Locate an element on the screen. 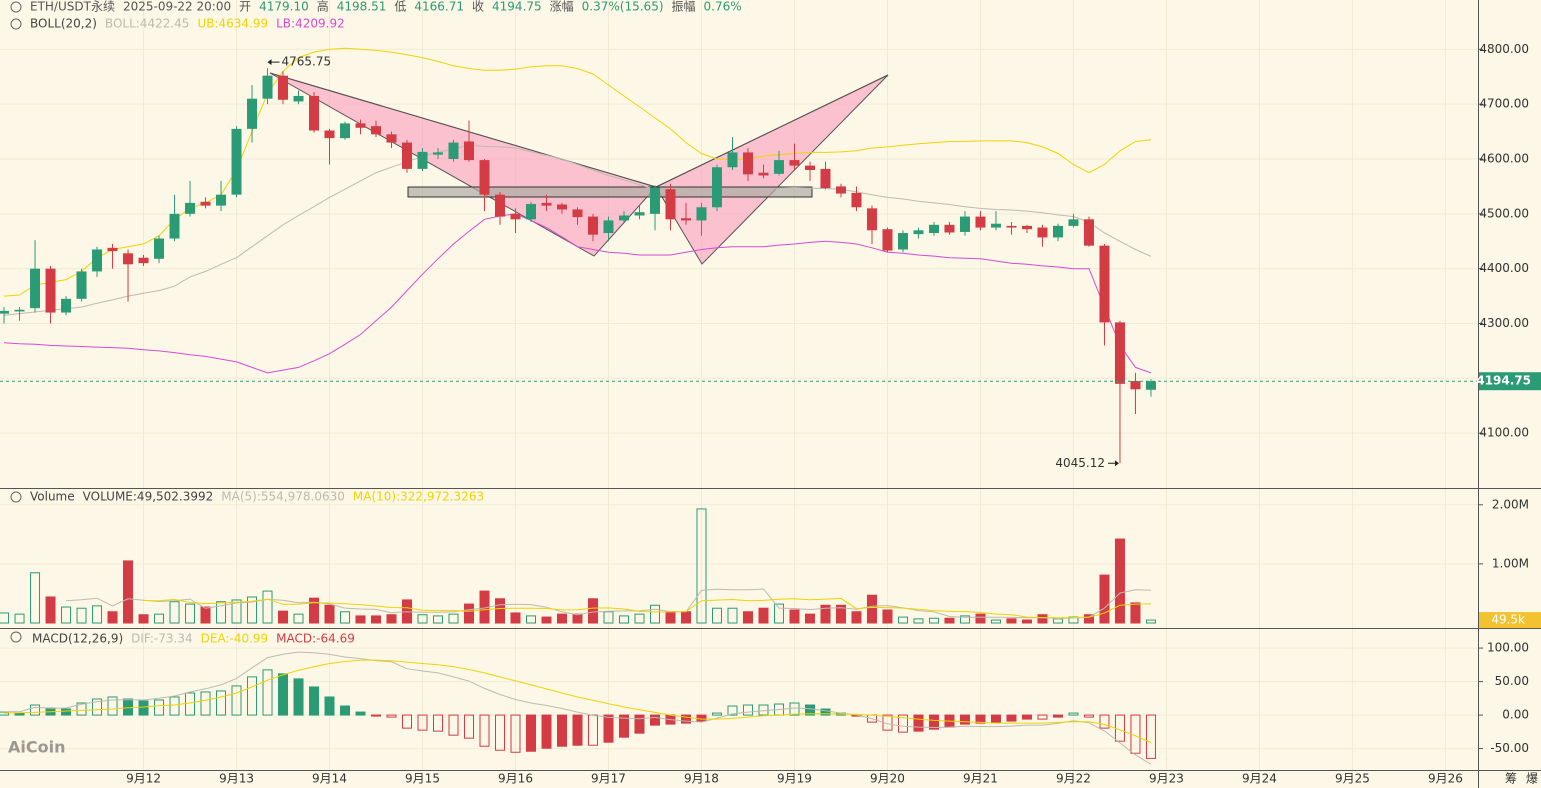 This screenshot has width=1541, height=788. current-volume-label: 49.5k is located at coordinates (1508, 620).